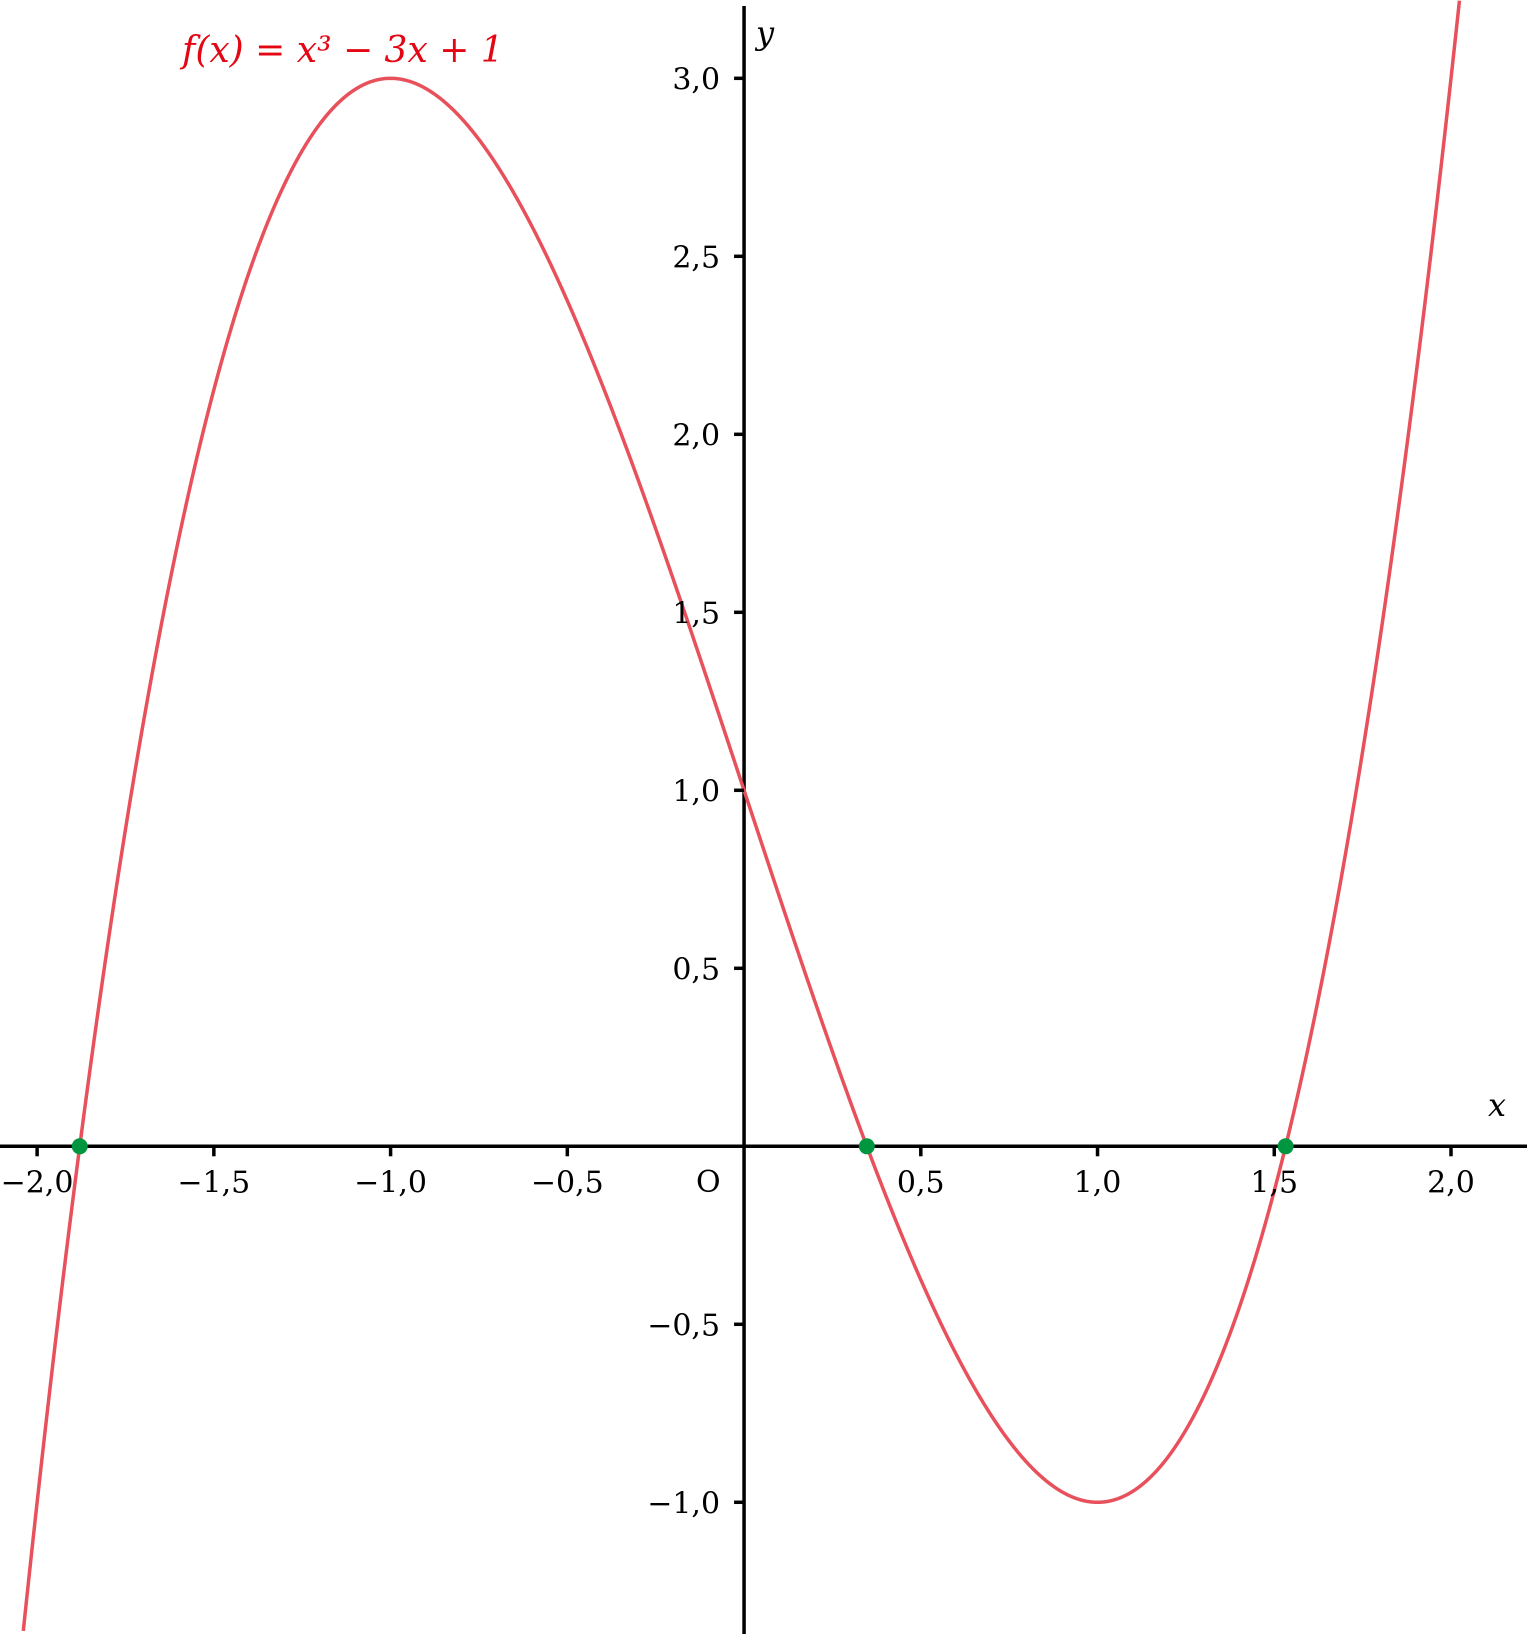 This screenshot has height=1634, width=1527. What do you see at coordinates (696, 969) in the screenshot?
I see `y-tick-label: 0,5` at bounding box center [696, 969].